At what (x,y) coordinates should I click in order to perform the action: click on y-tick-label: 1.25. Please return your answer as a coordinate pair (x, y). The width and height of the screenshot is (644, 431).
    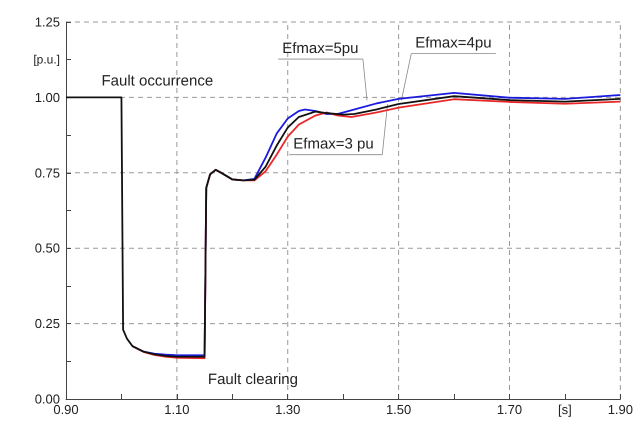
    Looking at the image, I should click on (47, 22).